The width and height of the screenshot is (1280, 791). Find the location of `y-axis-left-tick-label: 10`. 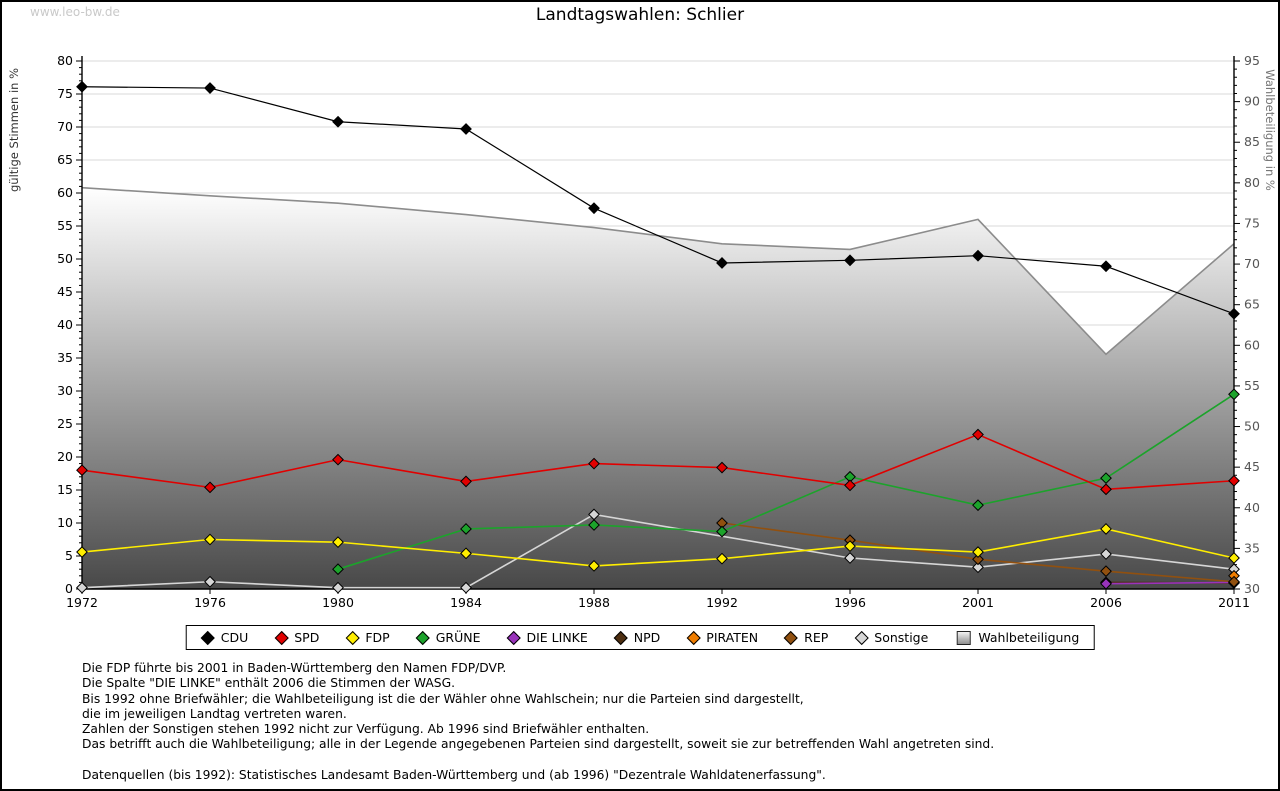

y-axis-left-tick-label: 10 is located at coordinates (65, 522).